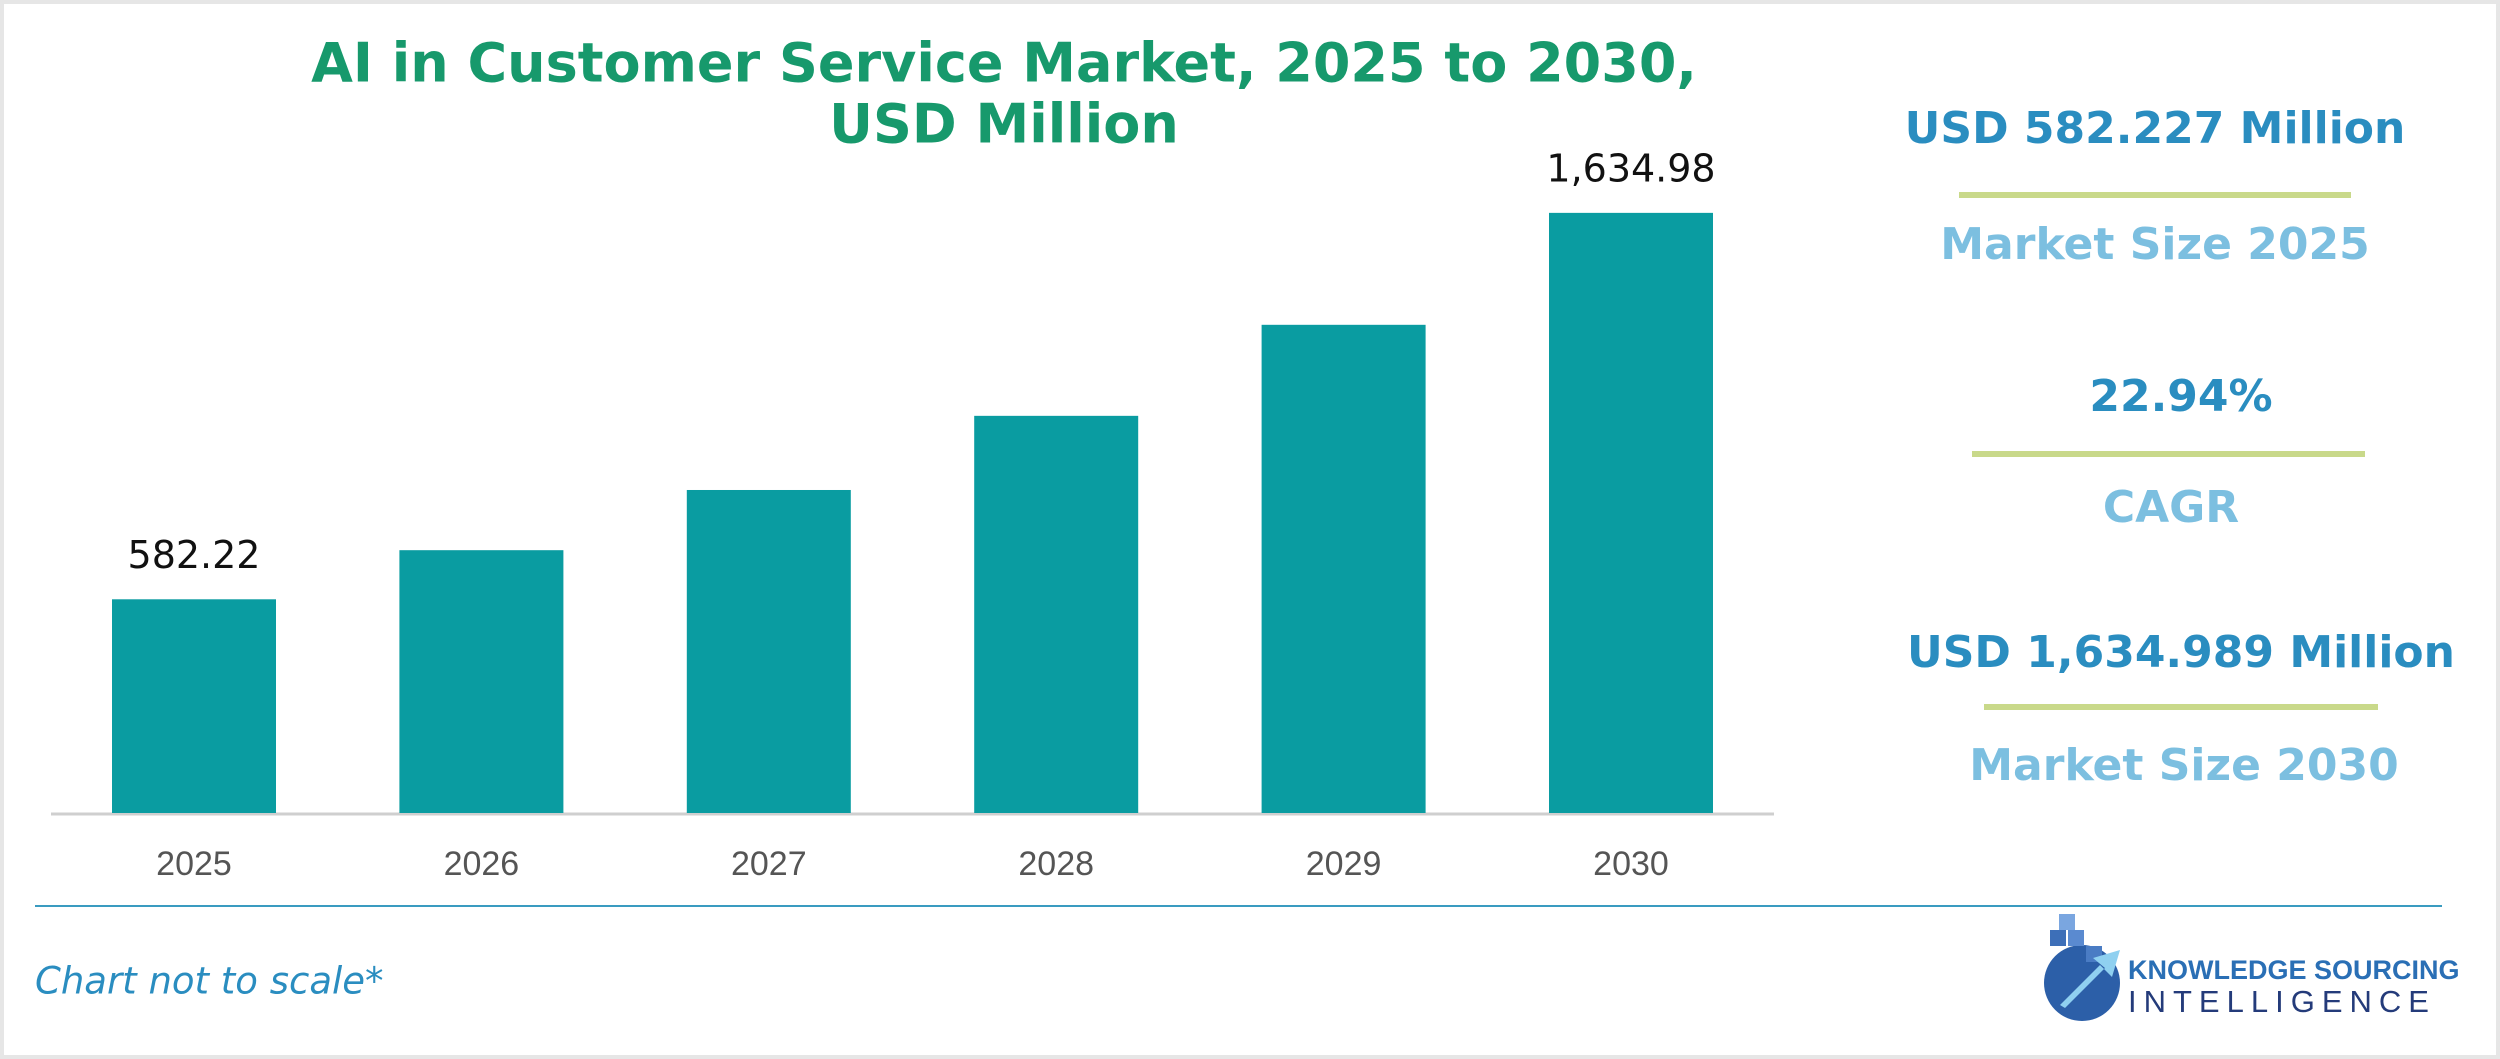 The image size is (2500, 1059). I want to click on logo-text: INTELLIGENCE, so click(2282, 1001).